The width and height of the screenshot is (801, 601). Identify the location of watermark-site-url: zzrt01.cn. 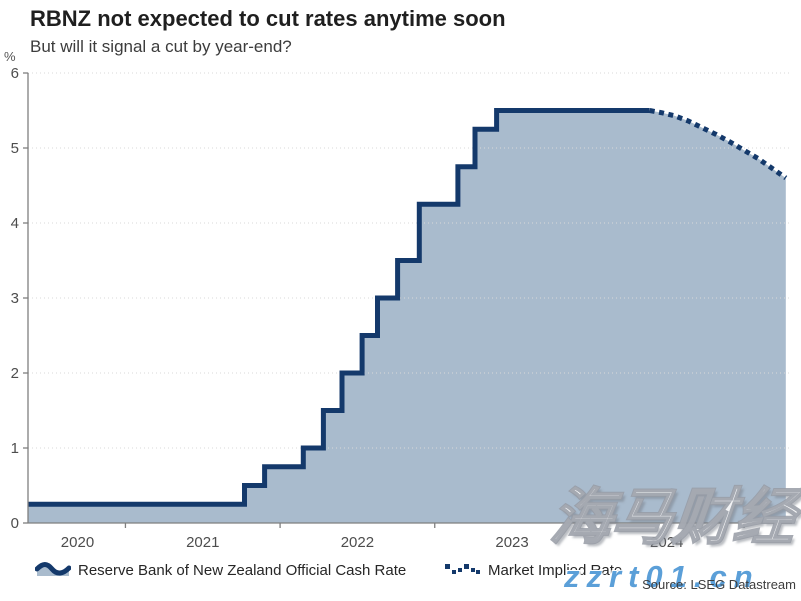
(662, 576).